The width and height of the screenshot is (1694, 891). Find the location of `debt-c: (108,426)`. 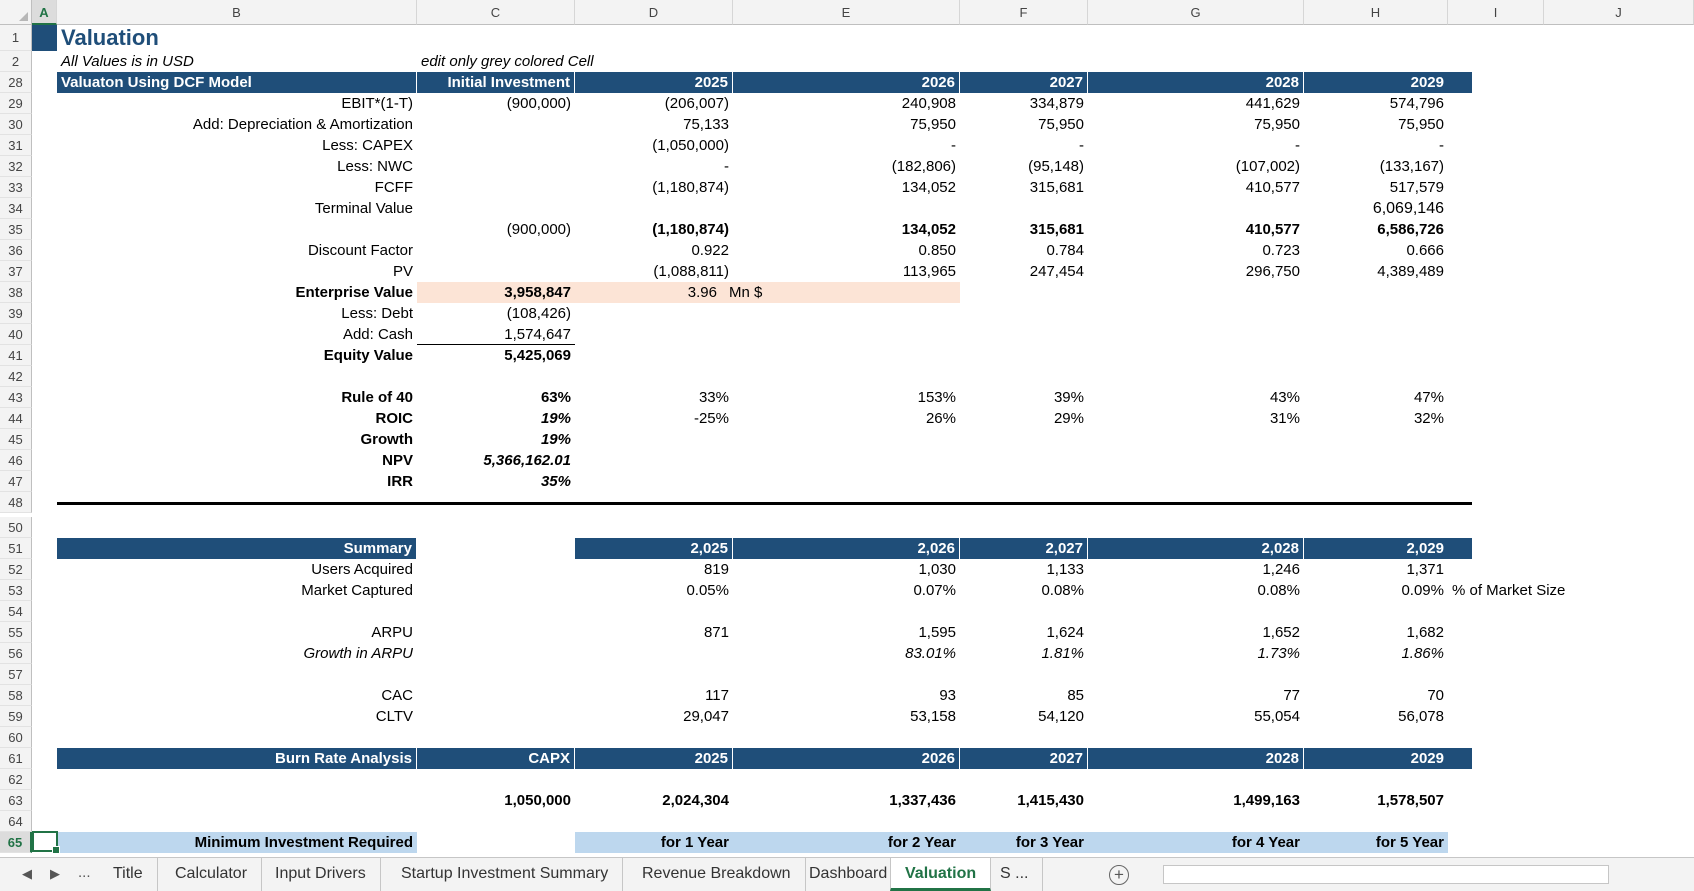

debt-c: (108,426) is located at coordinates (538, 313).